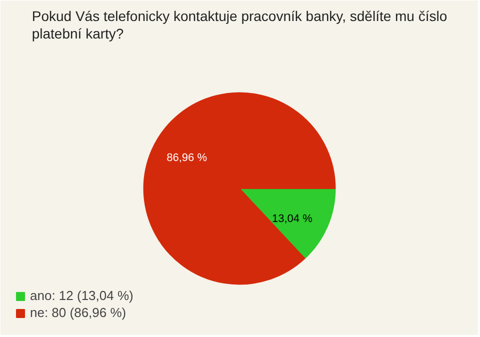  I want to click on data-label: 13,04 %, so click(292, 219).